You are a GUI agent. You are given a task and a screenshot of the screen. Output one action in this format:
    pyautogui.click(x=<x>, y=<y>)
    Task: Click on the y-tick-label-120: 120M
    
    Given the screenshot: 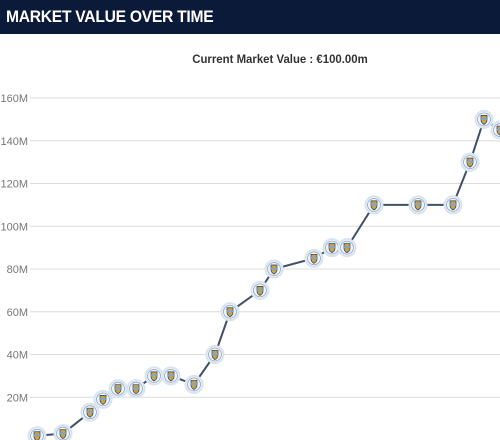 What is the action you would take?
    pyautogui.click(x=14, y=185)
    